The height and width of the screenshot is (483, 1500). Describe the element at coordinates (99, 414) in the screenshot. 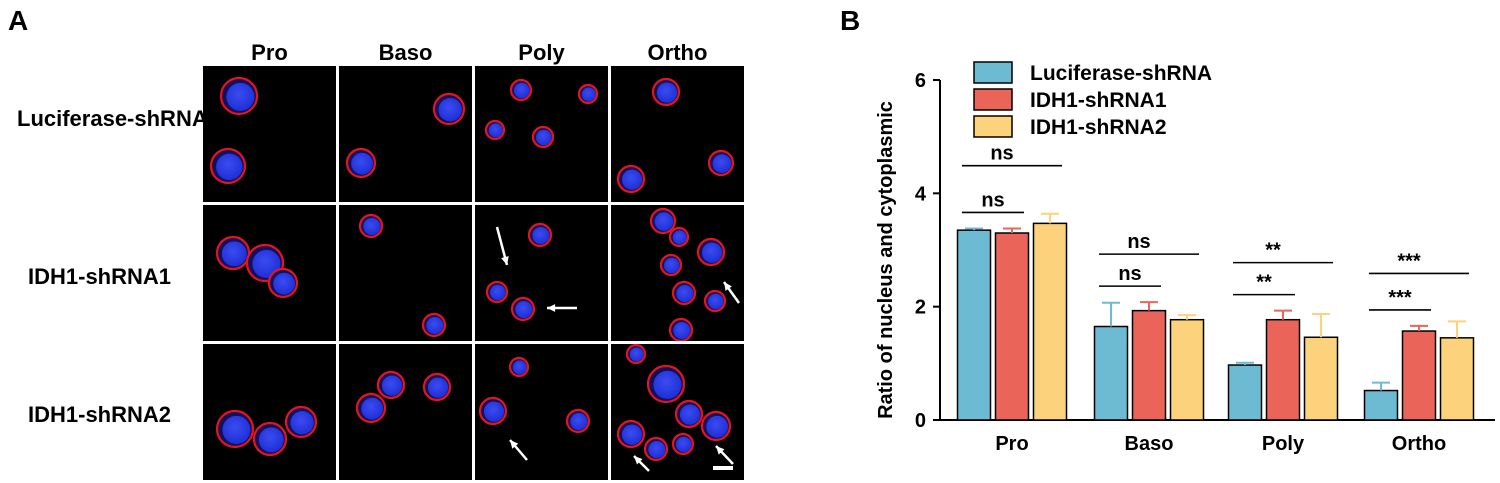

I see `row-label: IDH1-shRNA2` at that location.